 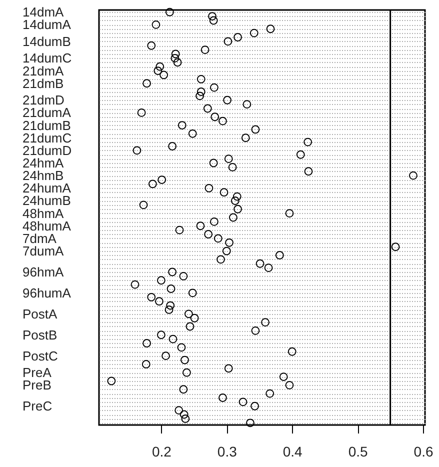 I want to click on y-tick-label: 14dumA, so click(x=47, y=24).